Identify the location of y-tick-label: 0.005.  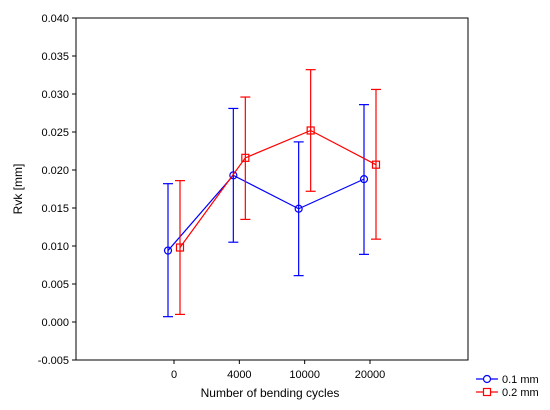
(55, 285).